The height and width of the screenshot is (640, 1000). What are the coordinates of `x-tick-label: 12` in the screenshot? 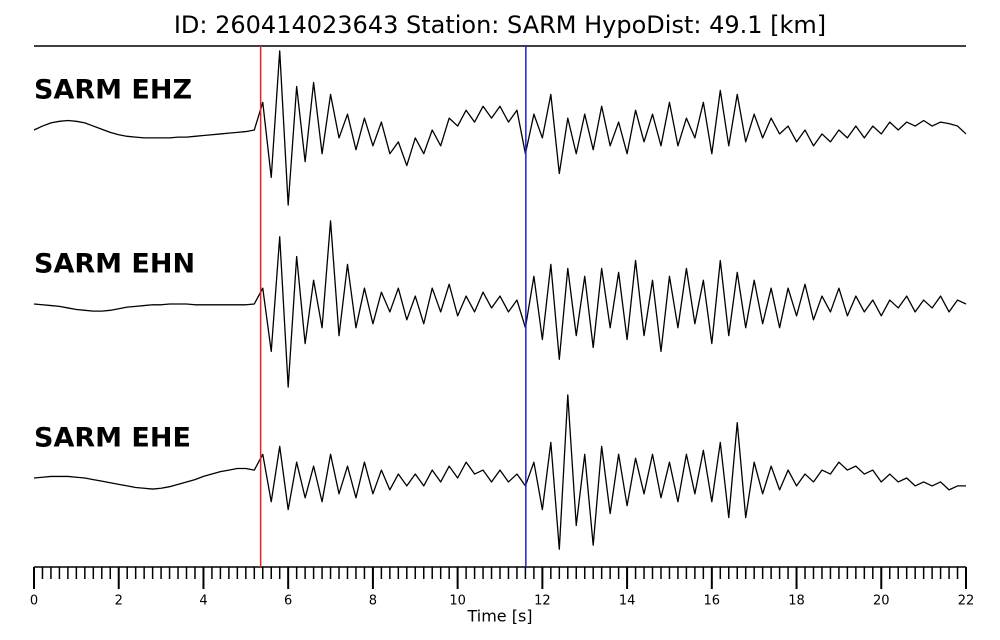 It's located at (542, 601).